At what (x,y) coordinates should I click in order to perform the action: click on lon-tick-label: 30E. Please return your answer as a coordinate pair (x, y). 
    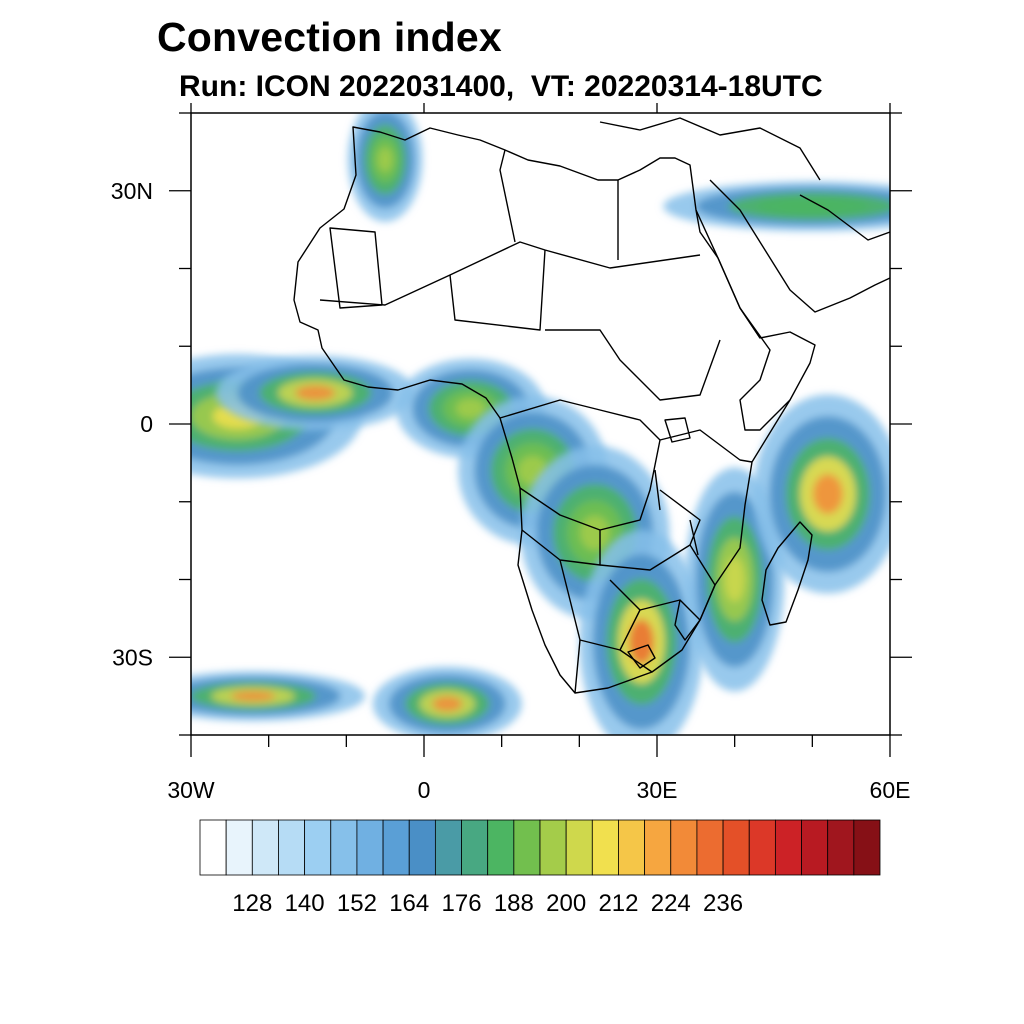
    Looking at the image, I should click on (657, 790).